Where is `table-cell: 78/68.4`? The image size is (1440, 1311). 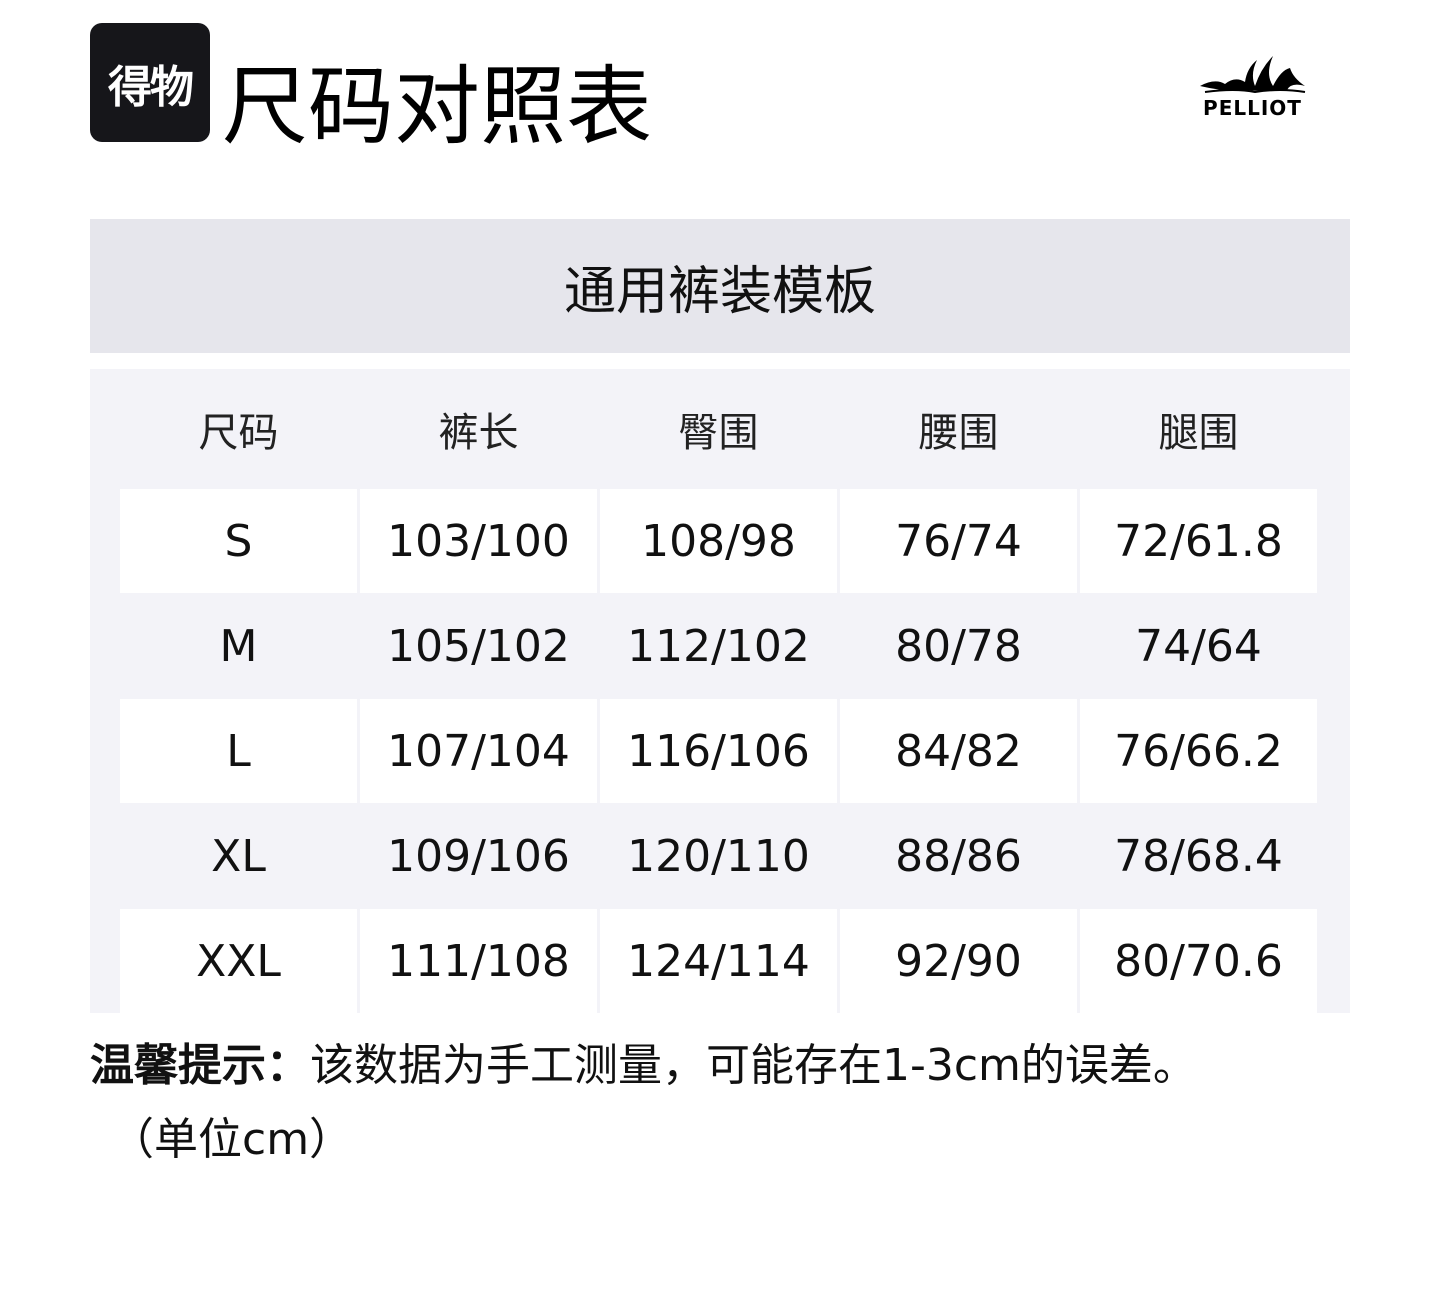
table-cell: 78/68.4 is located at coordinates (1198, 856).